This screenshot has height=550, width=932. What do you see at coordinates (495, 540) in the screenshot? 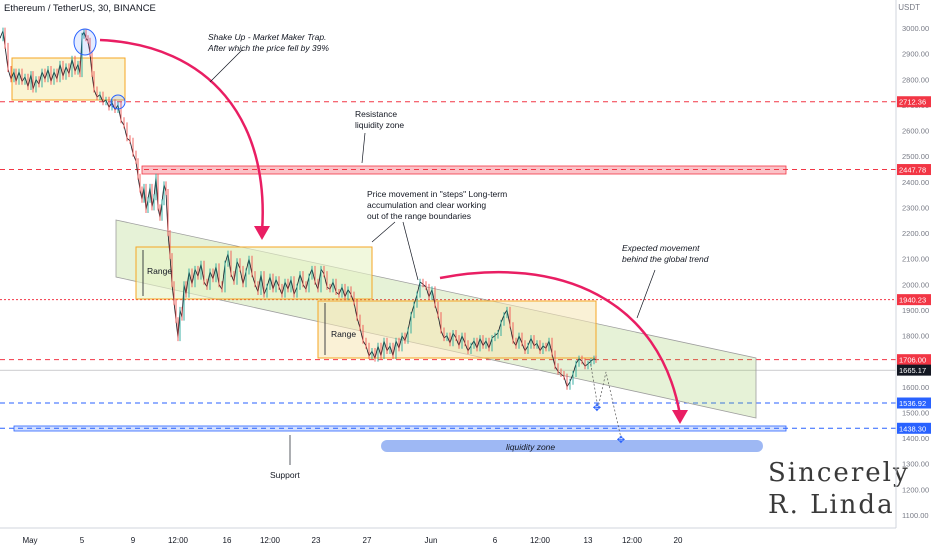
I see `x-tick-label: 6` at bounding box center [495, 540].